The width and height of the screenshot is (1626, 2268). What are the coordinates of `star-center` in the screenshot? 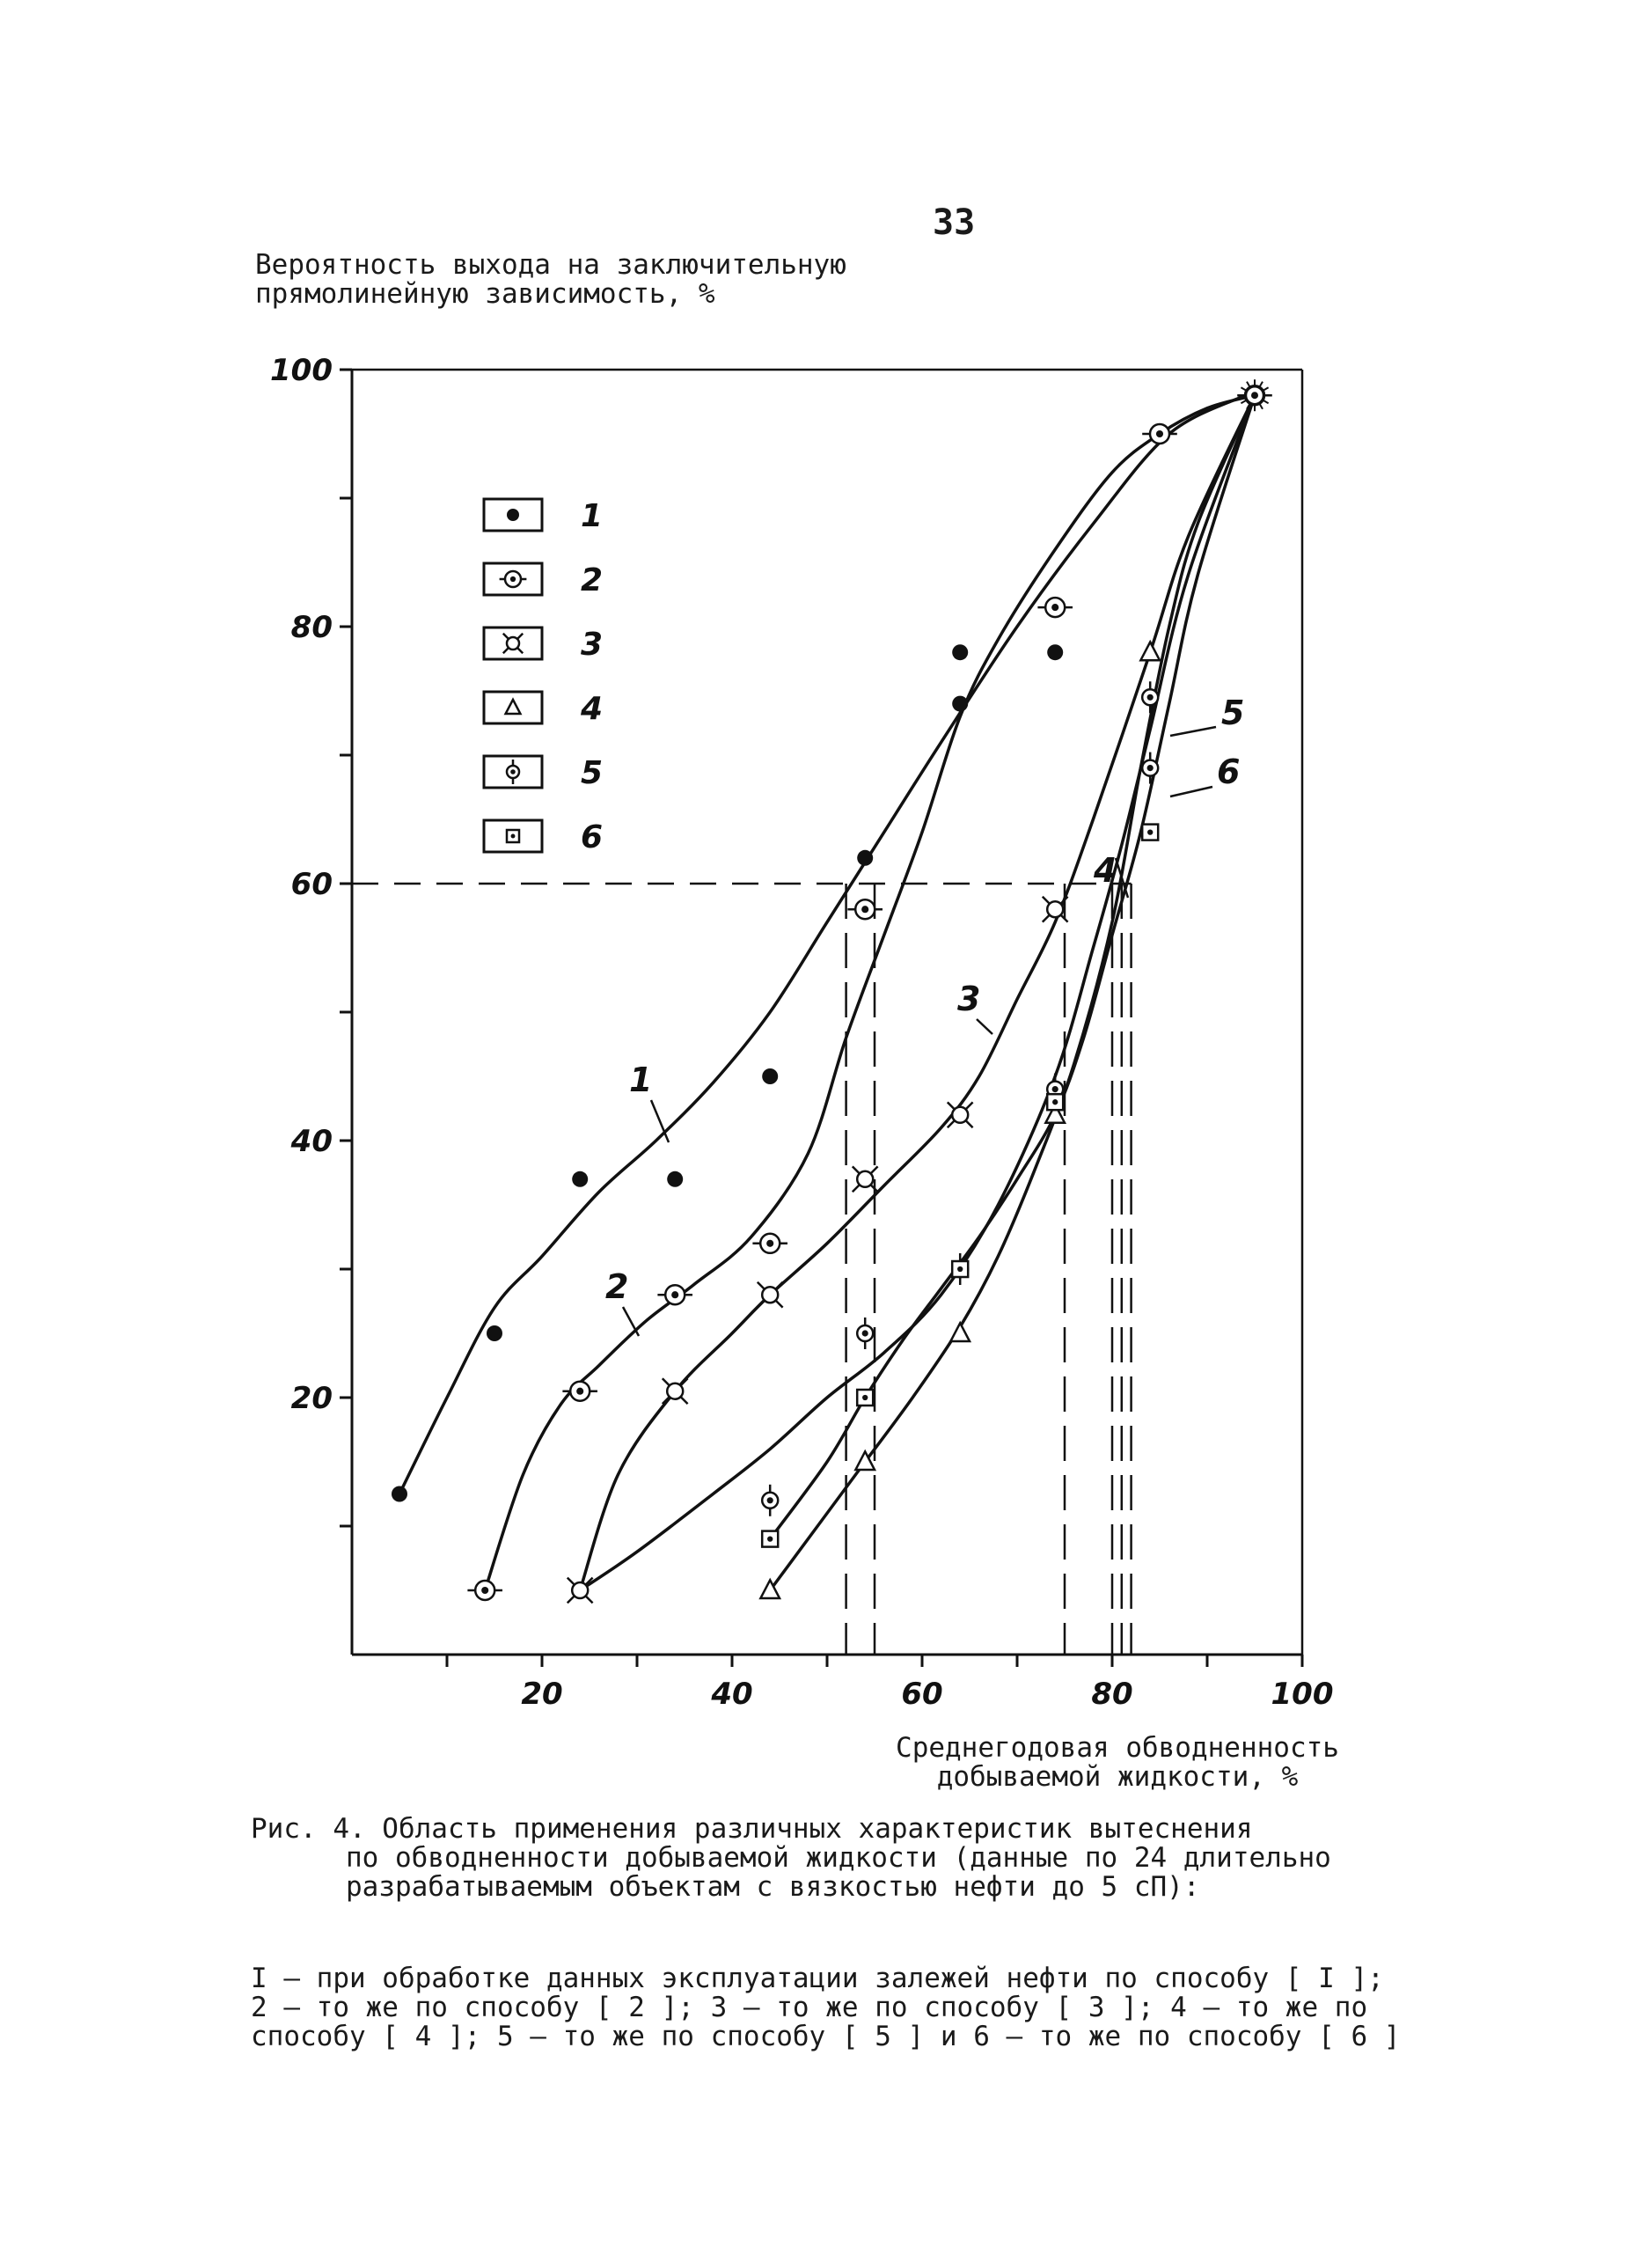 It's located at (1254, 396).